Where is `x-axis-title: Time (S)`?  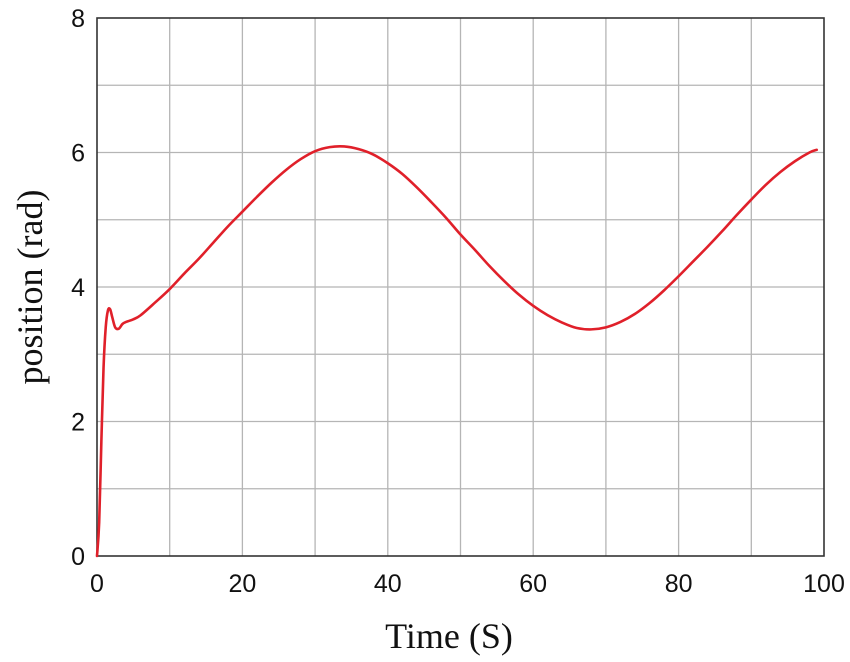
x-axis-title: Time (S) is located at coordinates (449, 636).